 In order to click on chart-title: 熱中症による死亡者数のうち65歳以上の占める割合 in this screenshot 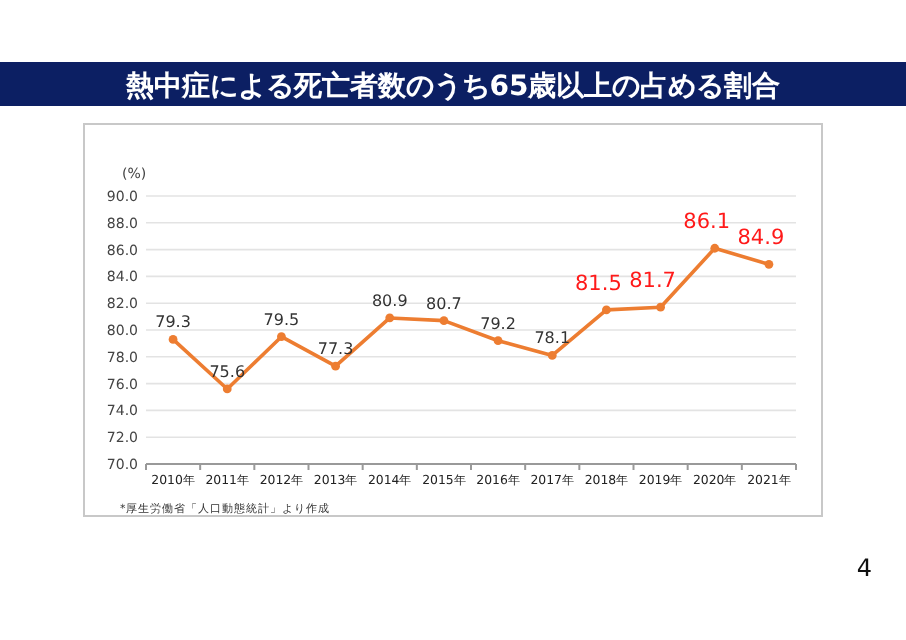, I will do `click(452, 86)`.